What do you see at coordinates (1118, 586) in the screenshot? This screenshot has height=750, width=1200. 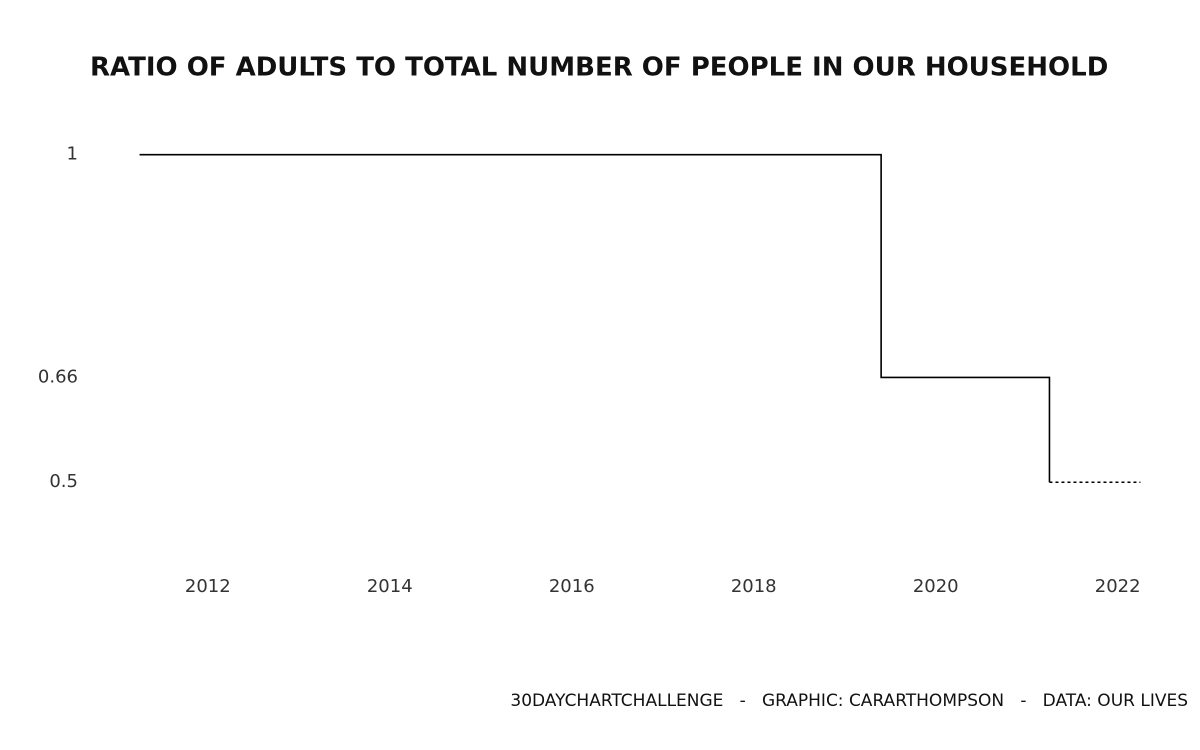 I see `x-tick-label: 2022` at bounding box center [1118, 586].